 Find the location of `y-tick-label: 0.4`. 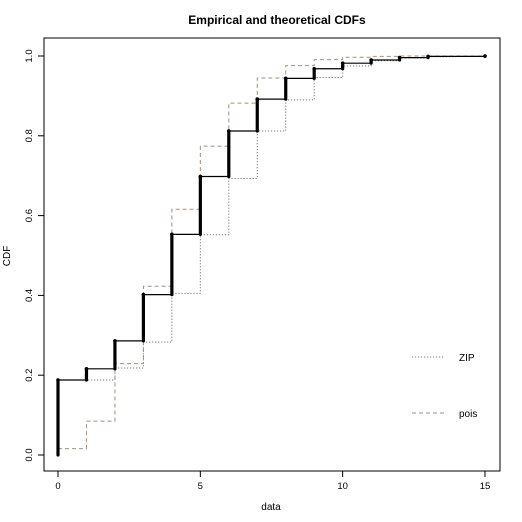

y-tick-label: 0.4 is located at coordinates (29, 295).